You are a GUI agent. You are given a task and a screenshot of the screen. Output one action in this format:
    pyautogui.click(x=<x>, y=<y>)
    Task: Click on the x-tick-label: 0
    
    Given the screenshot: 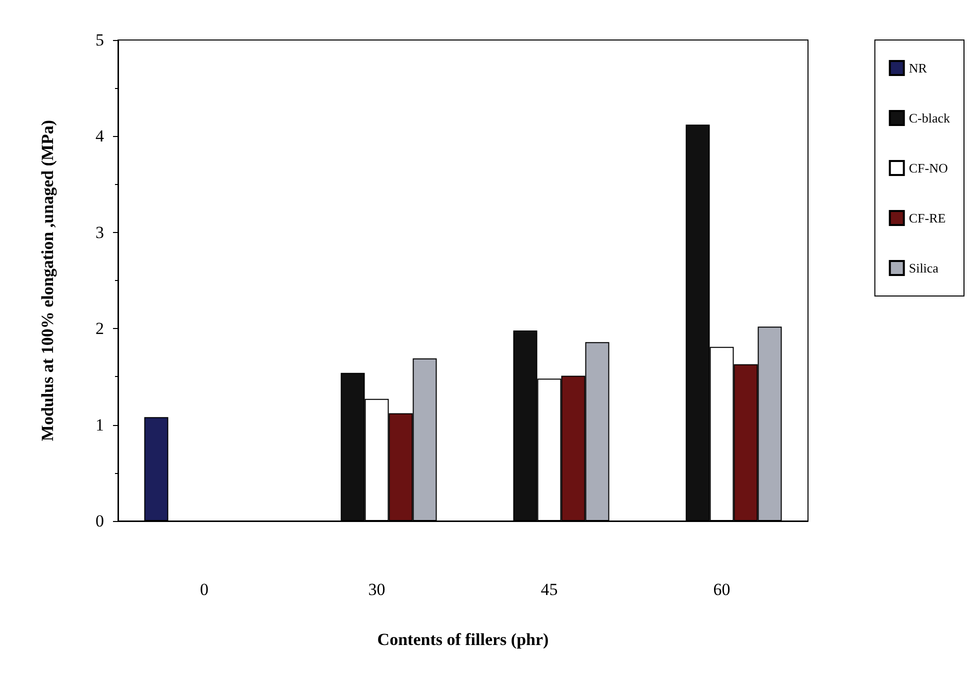 What is the action you would take?
    pyautogui.click(x=204, y=589)
    